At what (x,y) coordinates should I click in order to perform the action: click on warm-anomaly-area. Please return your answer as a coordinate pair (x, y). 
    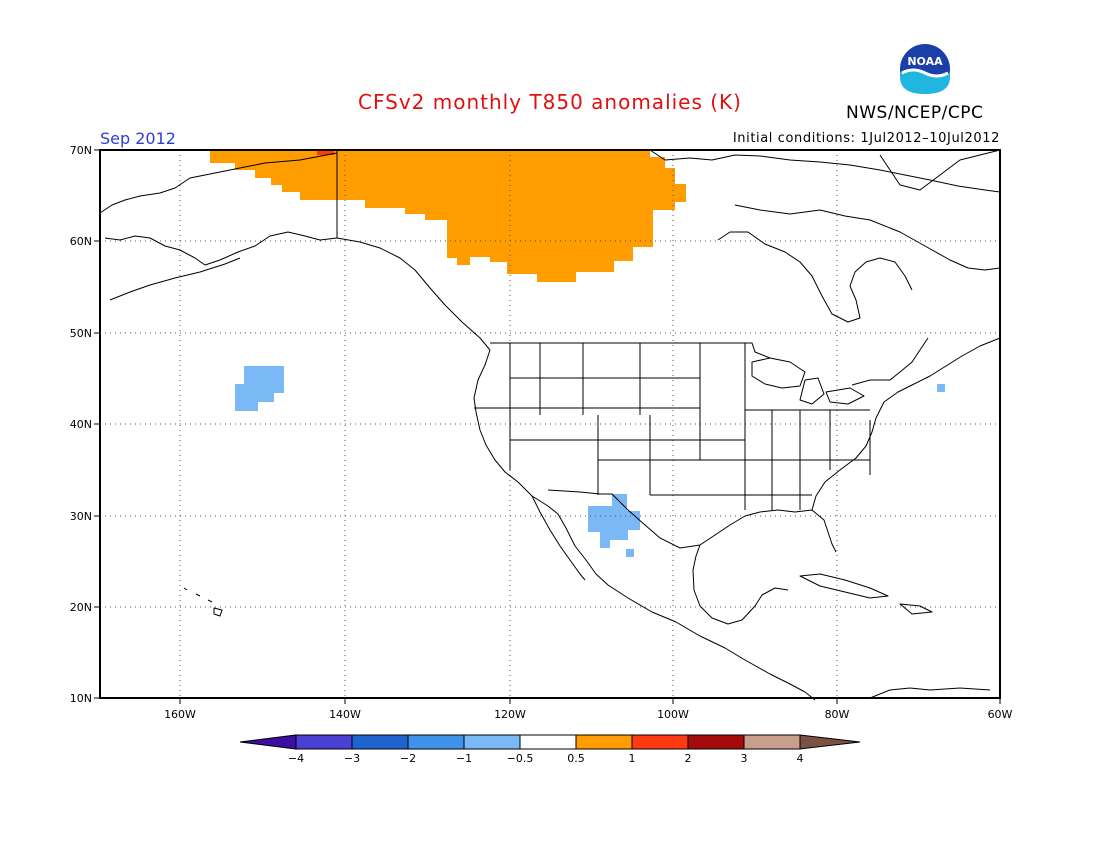
    Looking at the image, I should click on (448, 216).